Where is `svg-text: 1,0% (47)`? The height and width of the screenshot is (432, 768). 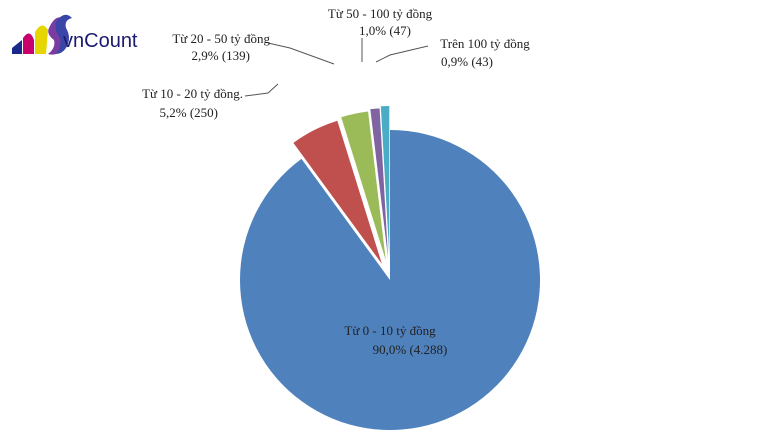
svg-text: 1,0% (47) is located at coordinates (385, 30).